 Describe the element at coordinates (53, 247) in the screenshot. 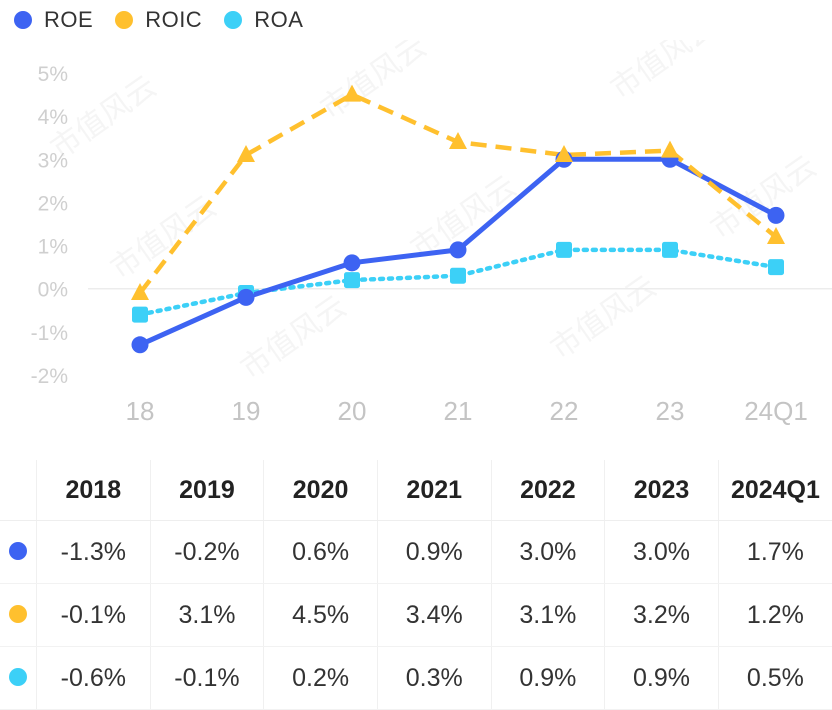

I see `y-tick-label: 1%` at that location.